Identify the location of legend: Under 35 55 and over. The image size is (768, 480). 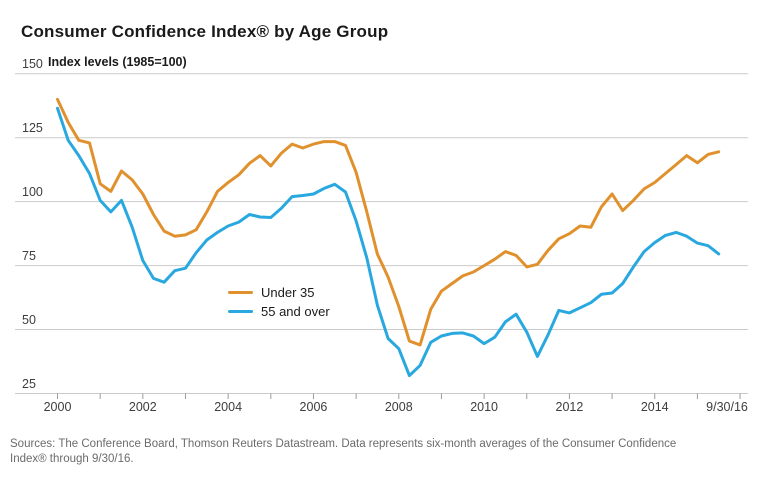
(279, 302).